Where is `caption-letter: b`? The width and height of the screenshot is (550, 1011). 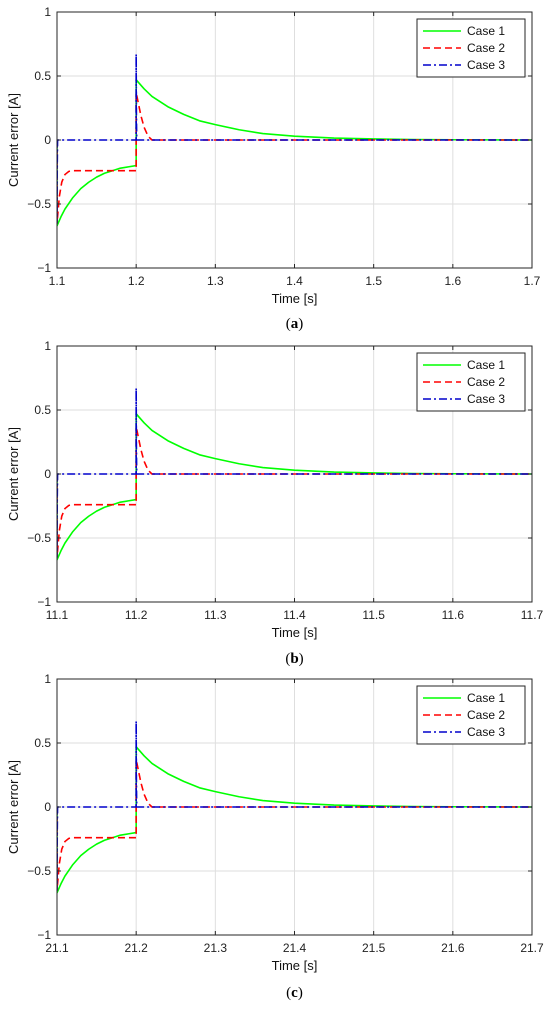 caption-letter: b is located at coordinates (294, 659).